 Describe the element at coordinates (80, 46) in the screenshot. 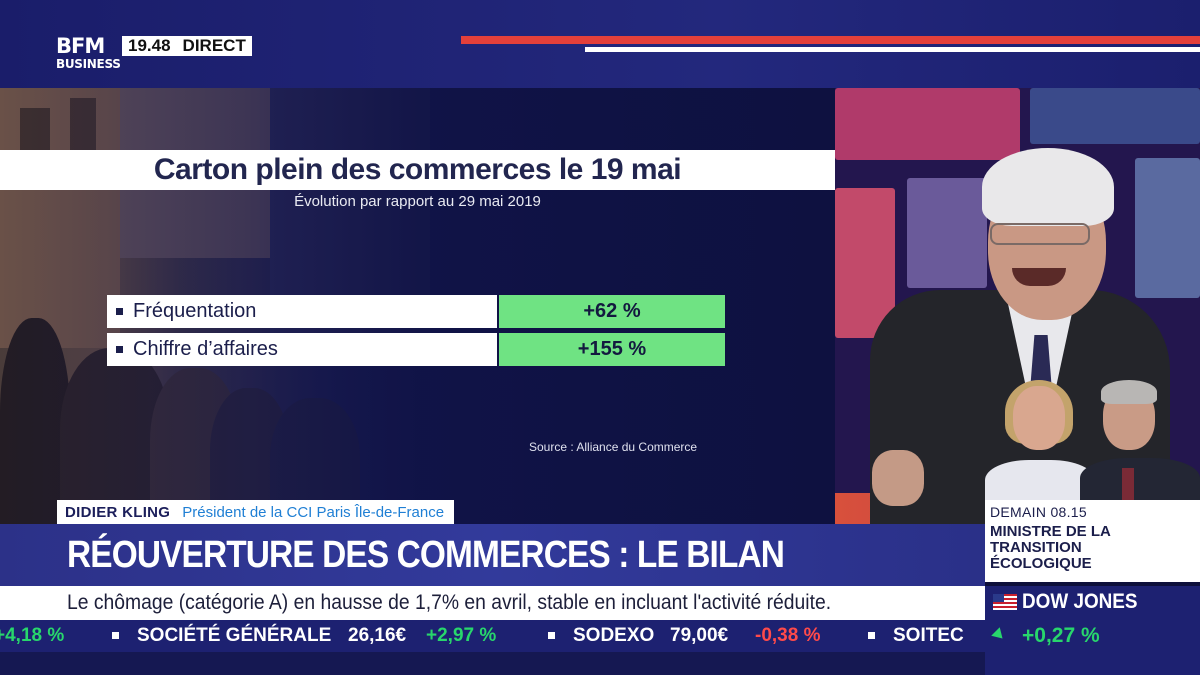

I see `logo-line1: BFM` at that location.